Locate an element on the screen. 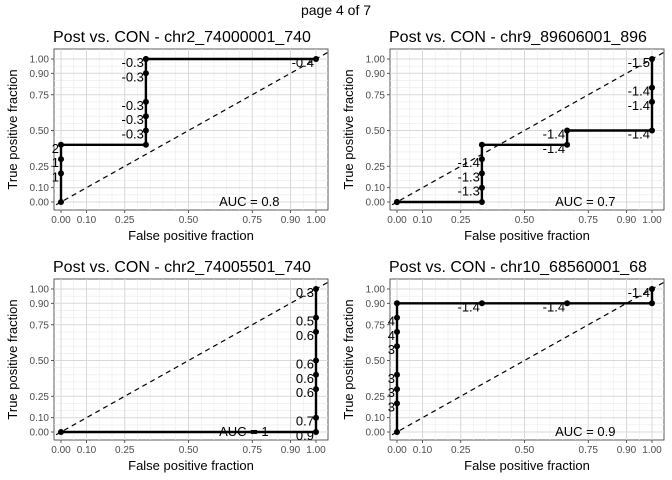  cutoff-label: -1.5 is located at coordinates (639, 62).